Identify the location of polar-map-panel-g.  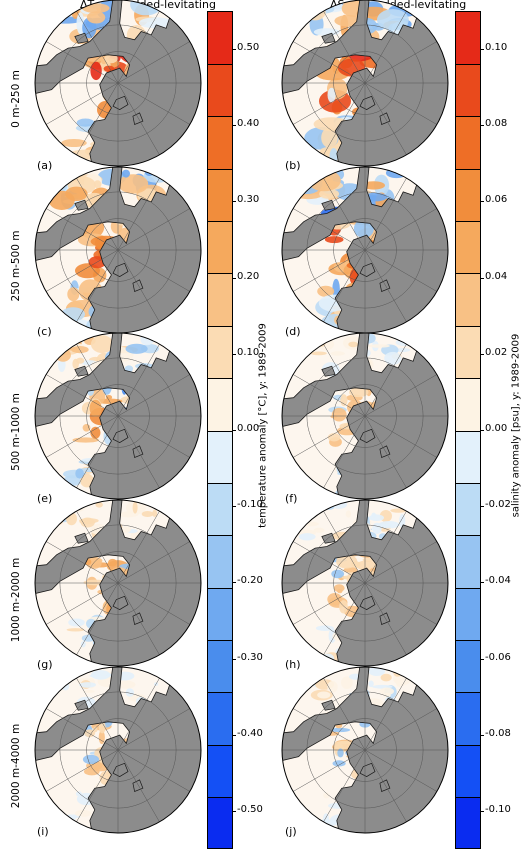
(118, 583).